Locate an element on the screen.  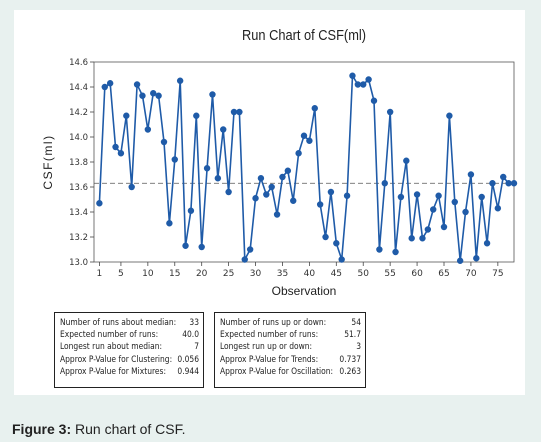
stat-label: Approx P-Value for Mixtures: is located at coordinates (113, 370).